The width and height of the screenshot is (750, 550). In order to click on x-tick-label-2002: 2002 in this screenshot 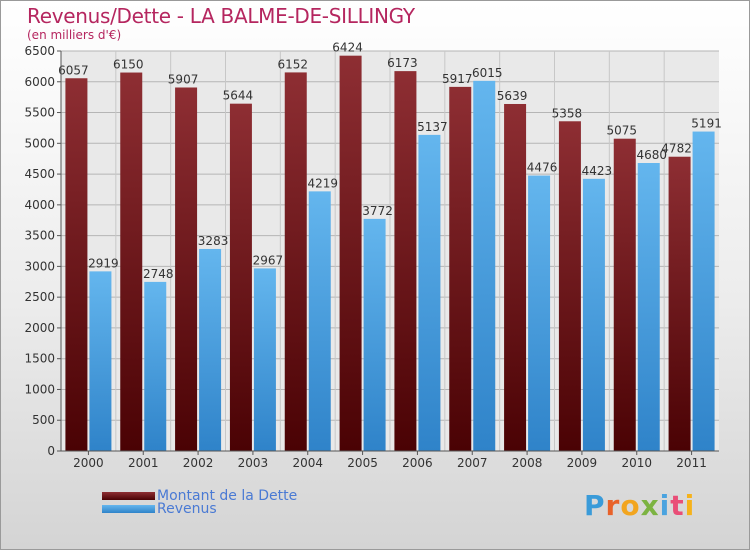, I will do `click(198, 463)`.